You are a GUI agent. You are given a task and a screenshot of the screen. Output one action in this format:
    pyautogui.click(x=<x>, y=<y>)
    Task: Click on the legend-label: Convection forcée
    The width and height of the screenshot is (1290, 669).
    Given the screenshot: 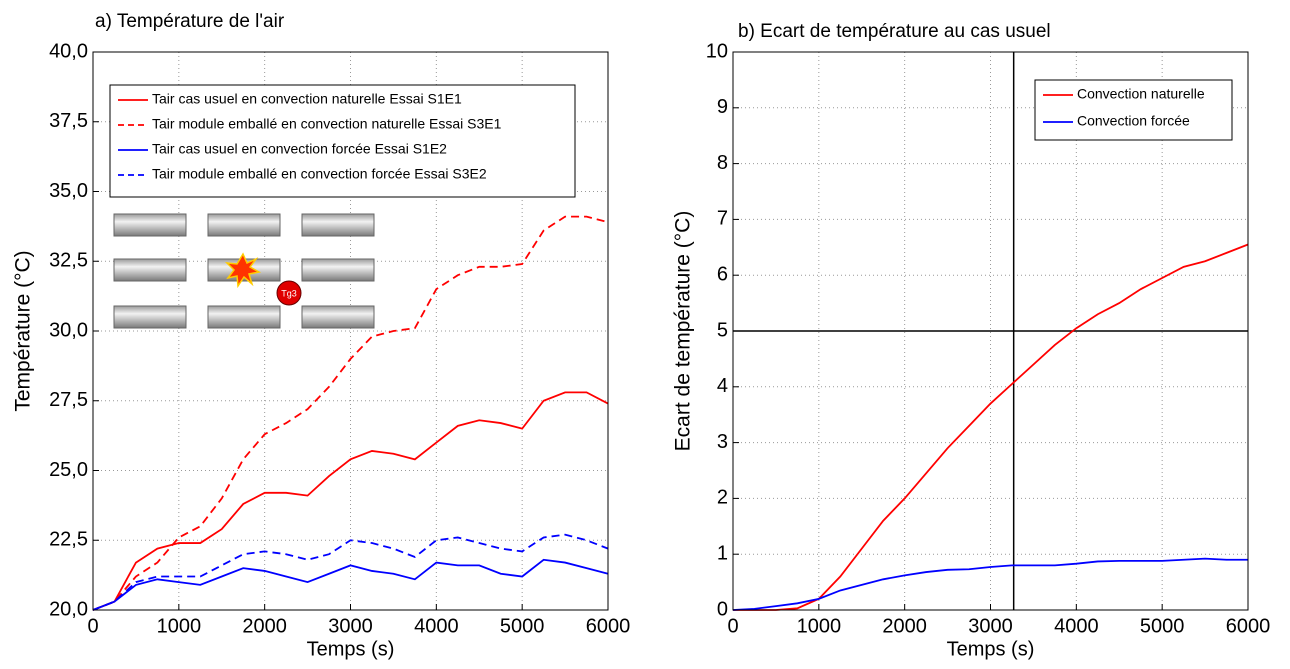 What is the action you would take?
    pyautogui.click(x=1133, y=121)
    